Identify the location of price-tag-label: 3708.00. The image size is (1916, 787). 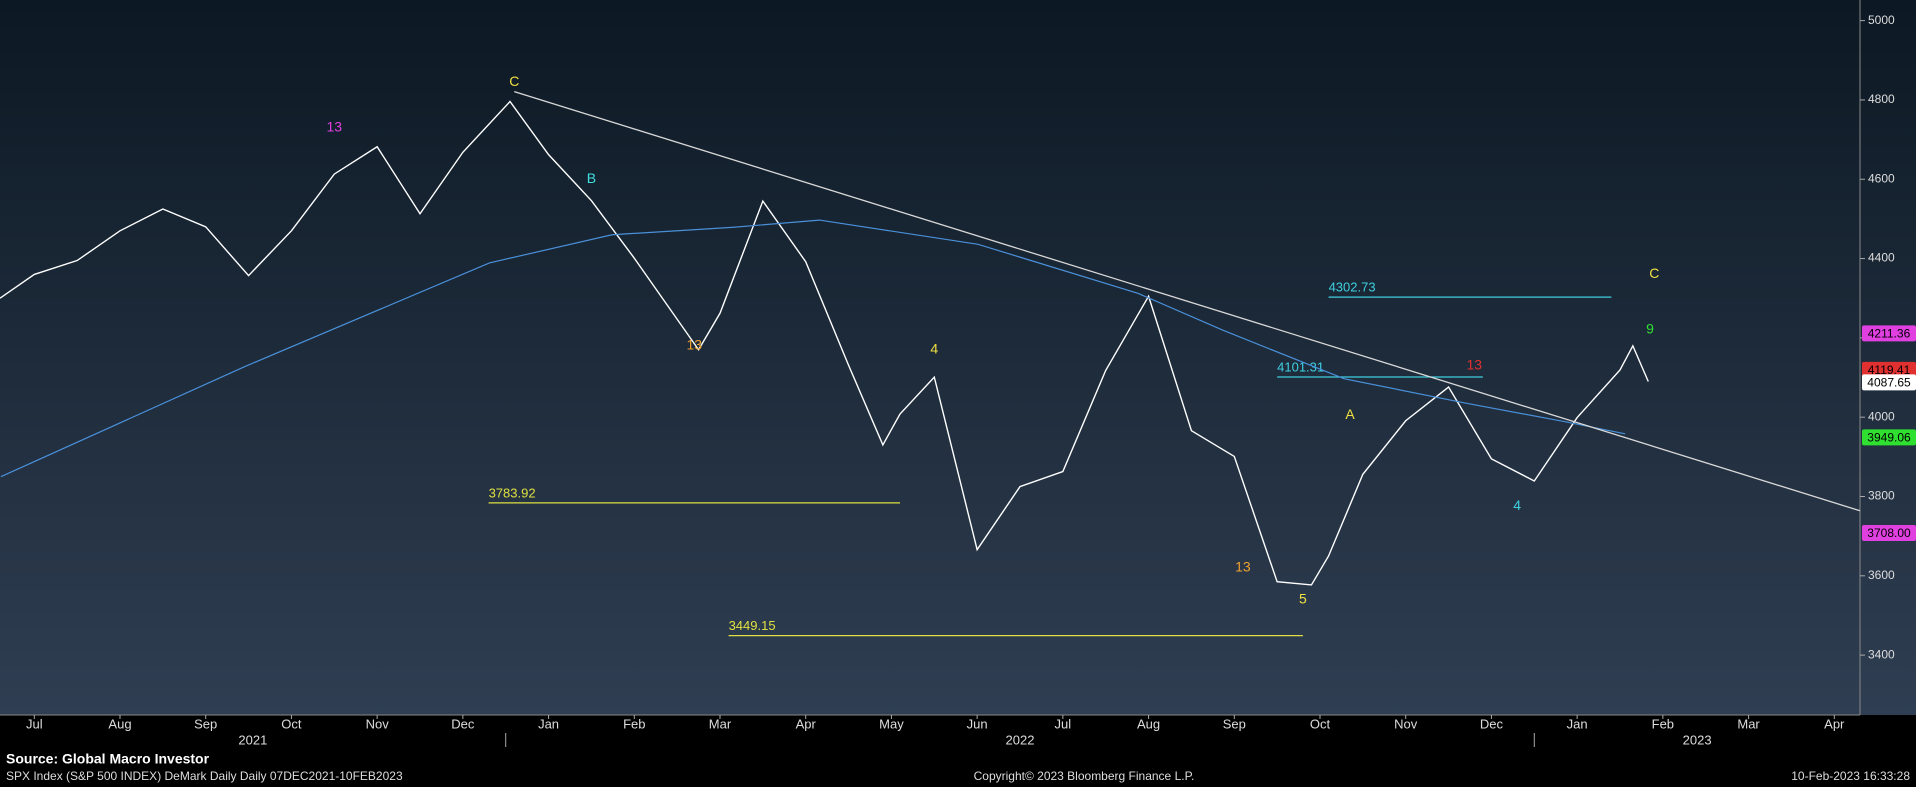
(1889, 533).